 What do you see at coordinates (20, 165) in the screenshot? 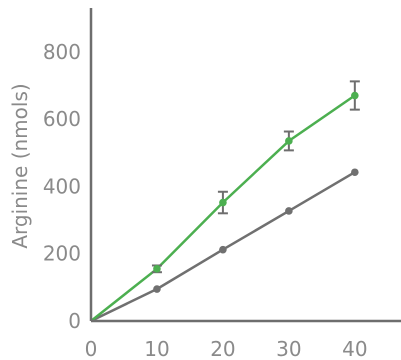
I see `y-axis-title: Arginine (nmols)` at bounding box center [20, 165].